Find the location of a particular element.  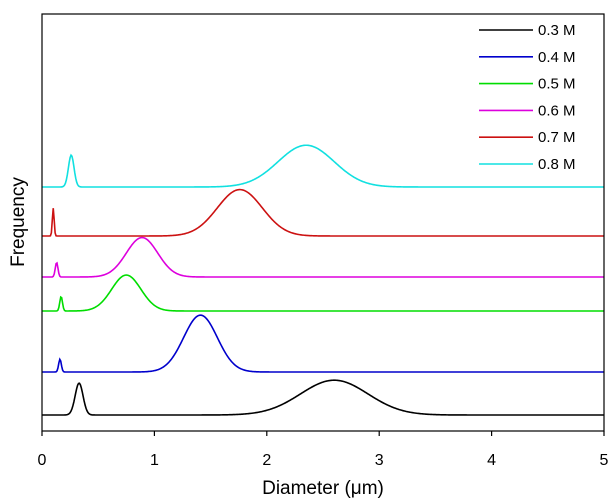

x-tick-label: 2 is located at coordinates (266, 460).